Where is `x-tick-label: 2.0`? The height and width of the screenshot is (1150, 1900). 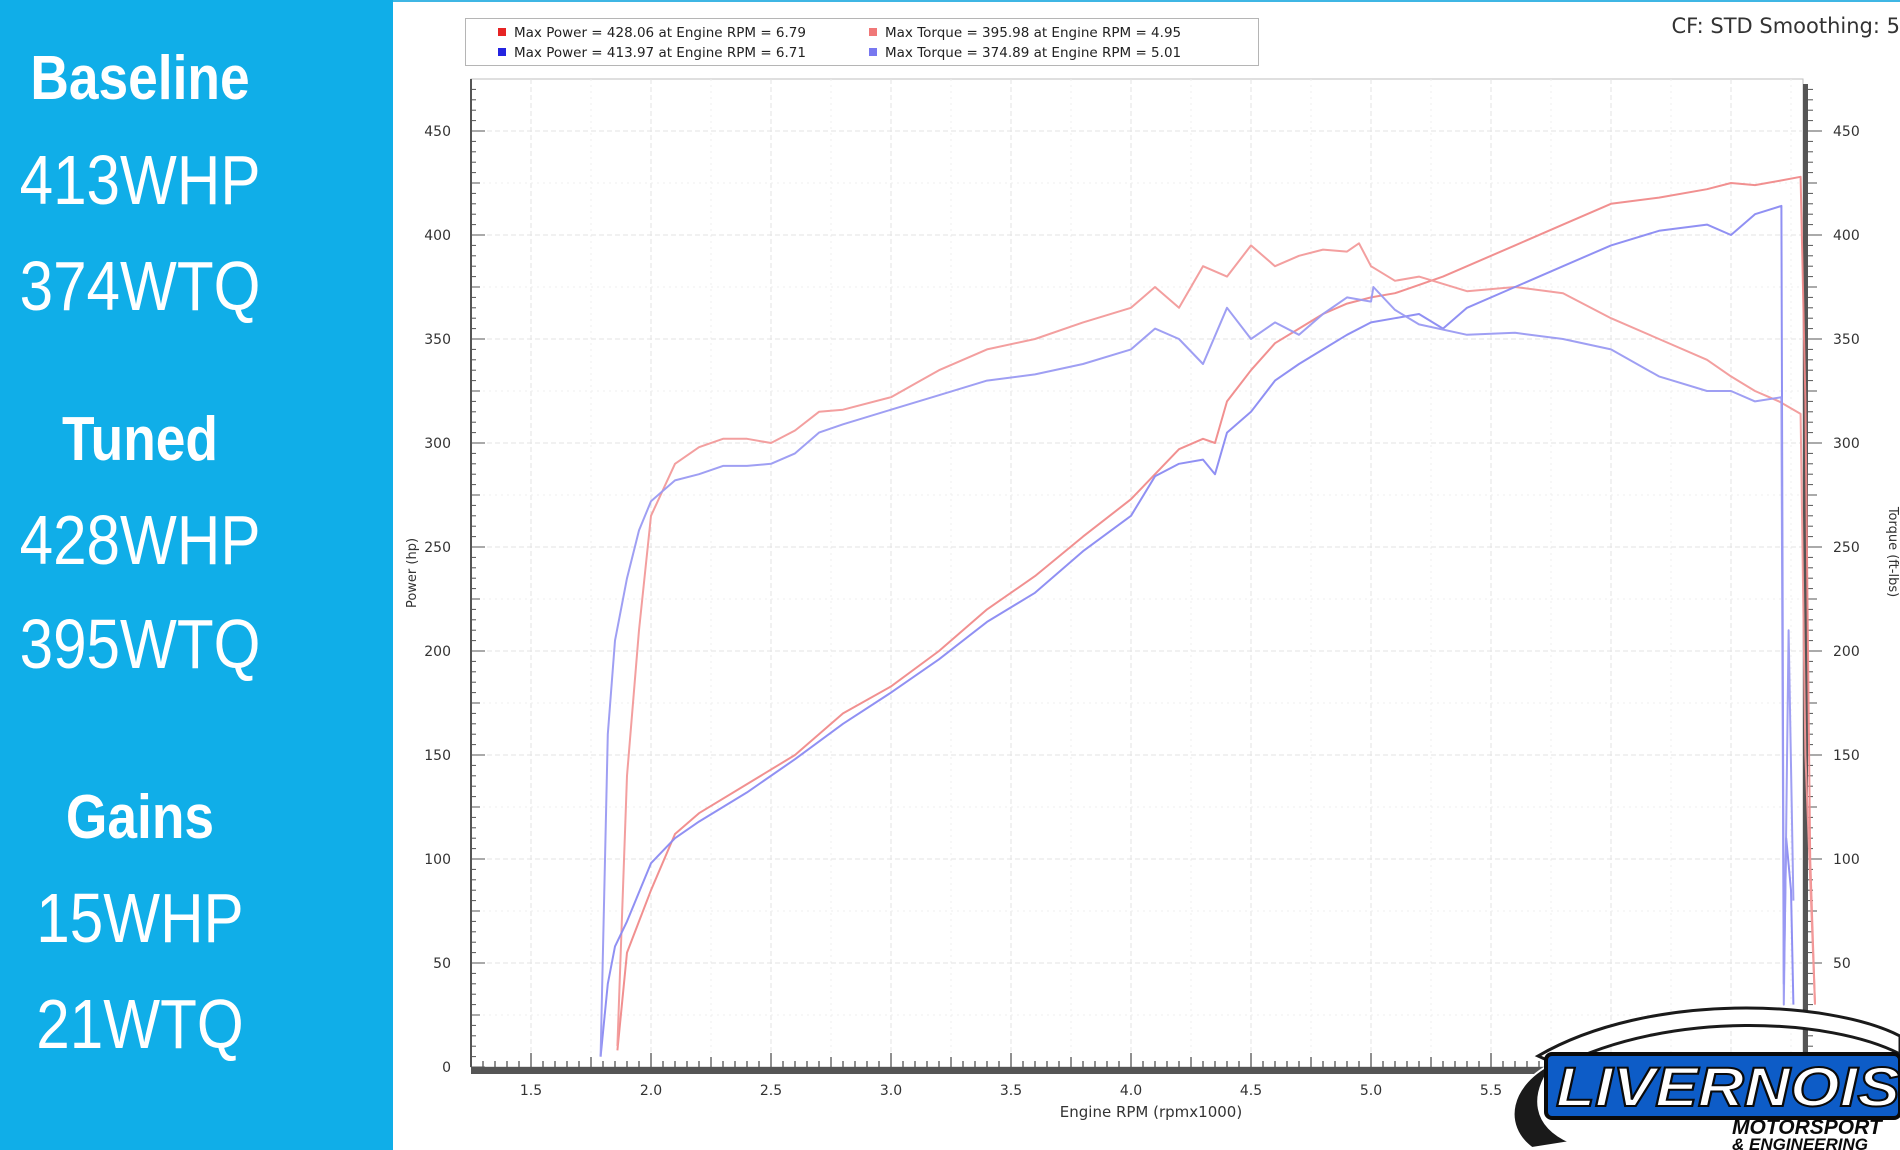 x-tick-label: 2.0 is located at coordinates (651, 1091).